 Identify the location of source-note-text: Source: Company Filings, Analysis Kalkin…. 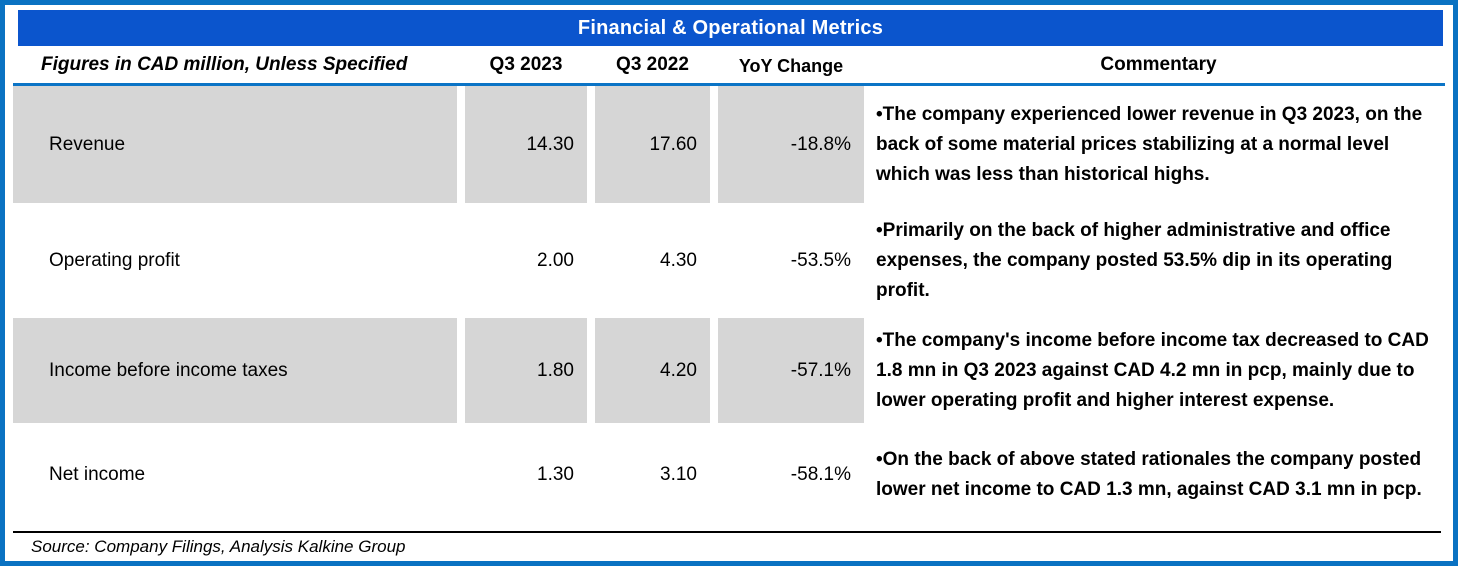
(218, 546).